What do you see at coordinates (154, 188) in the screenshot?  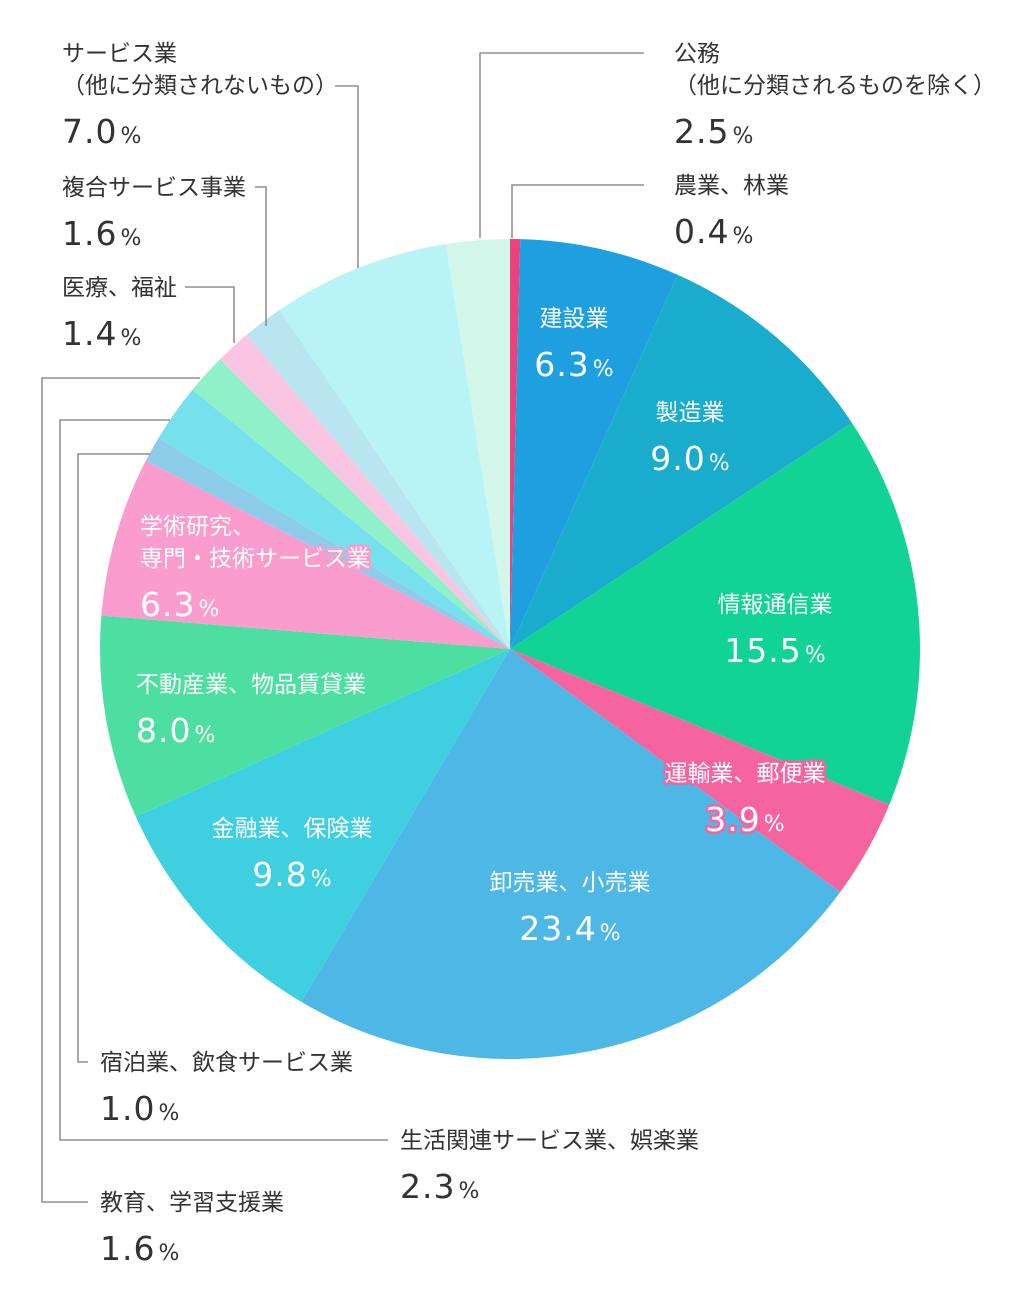 I see `slice-label-name: 複合サービス事業` at bounding box center [154, 188].